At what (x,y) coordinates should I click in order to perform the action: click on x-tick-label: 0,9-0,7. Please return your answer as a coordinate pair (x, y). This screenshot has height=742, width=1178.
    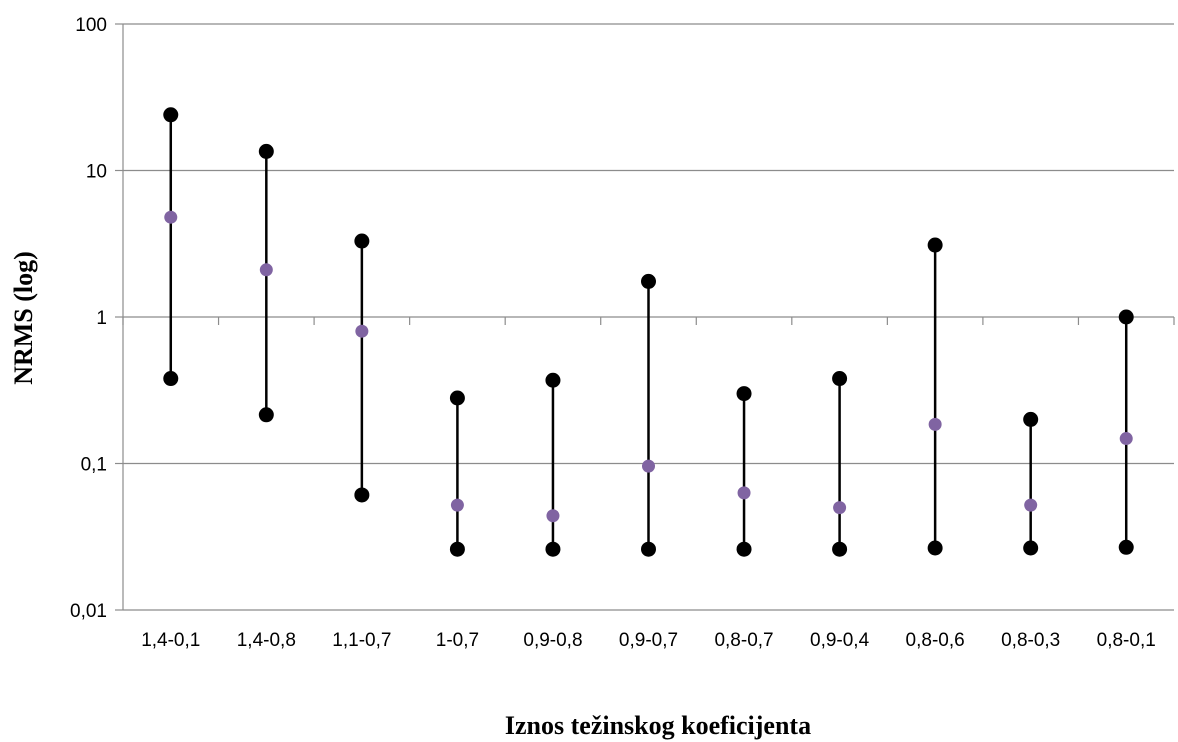
    Looking at the image, I should click on (648, 640).